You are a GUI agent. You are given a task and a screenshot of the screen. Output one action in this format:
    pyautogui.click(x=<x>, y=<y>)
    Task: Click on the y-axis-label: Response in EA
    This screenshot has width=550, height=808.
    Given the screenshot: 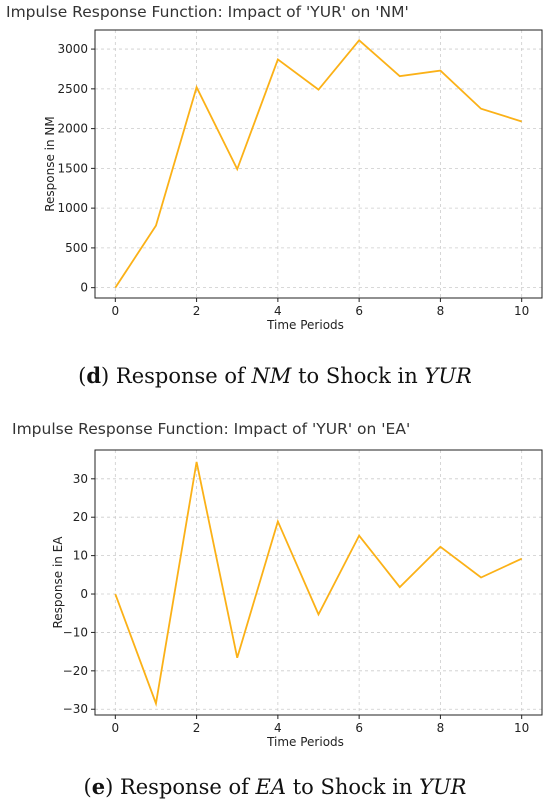 What is the action you would take?
    pyautogui.click(x=58, y=582)
    